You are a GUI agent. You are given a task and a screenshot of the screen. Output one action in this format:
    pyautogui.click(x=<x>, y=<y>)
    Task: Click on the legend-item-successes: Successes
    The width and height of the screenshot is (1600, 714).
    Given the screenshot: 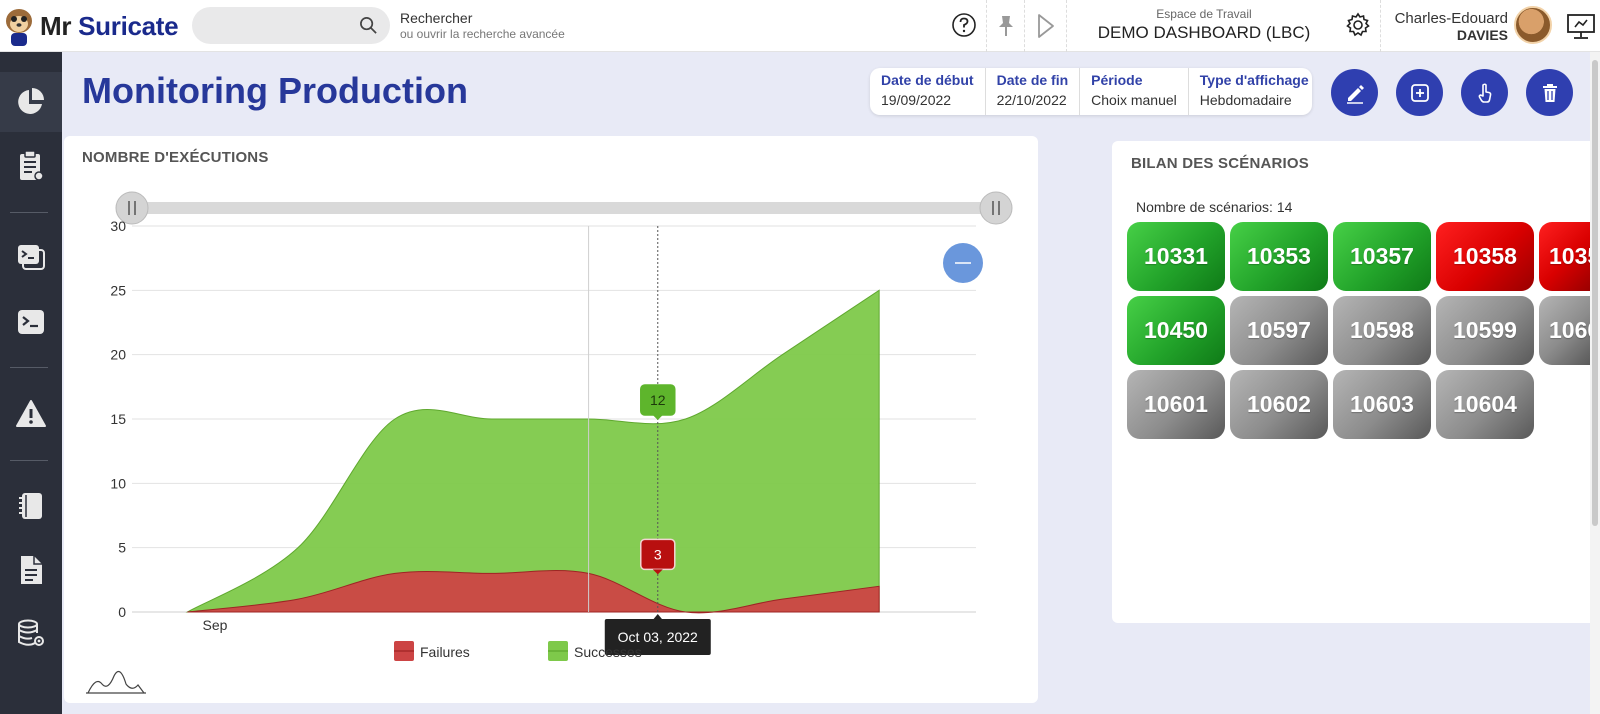 What is the action you would take?
    pyautogui.click(x=595, y=651)
    